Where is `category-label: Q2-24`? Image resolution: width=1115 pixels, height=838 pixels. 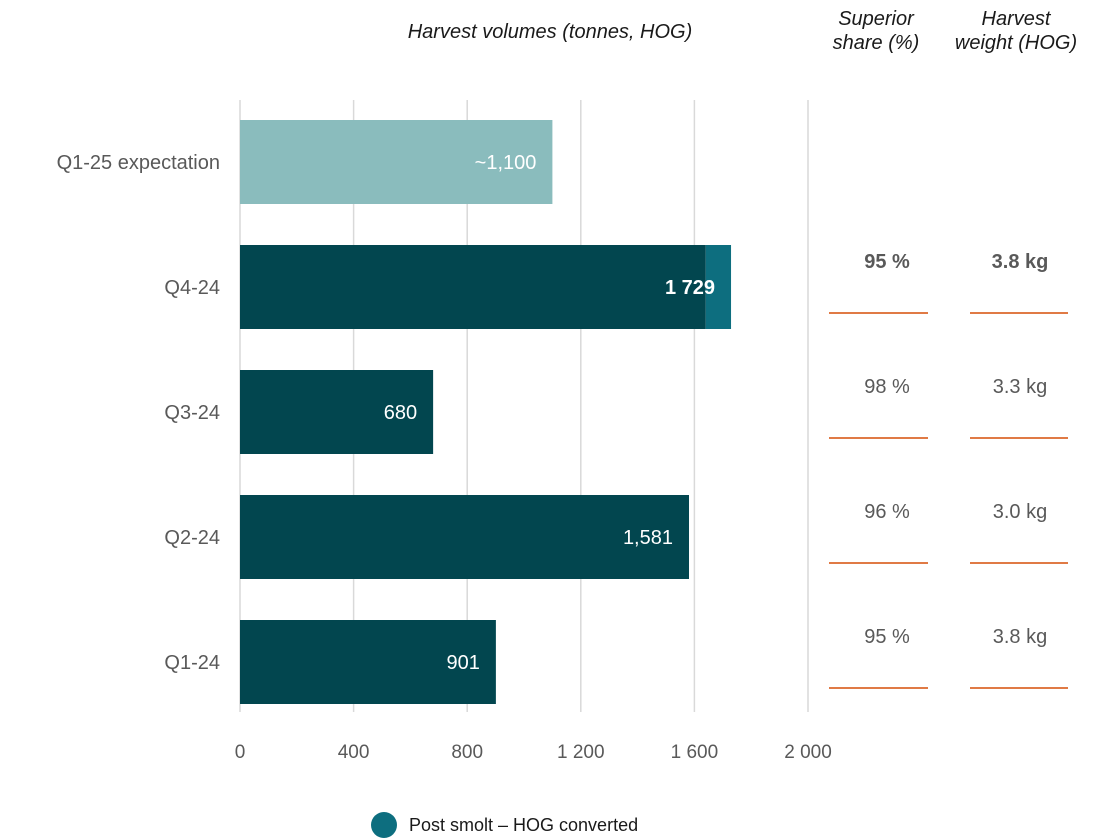 category-label: Q2-24 is located at coordinates (192, 538).